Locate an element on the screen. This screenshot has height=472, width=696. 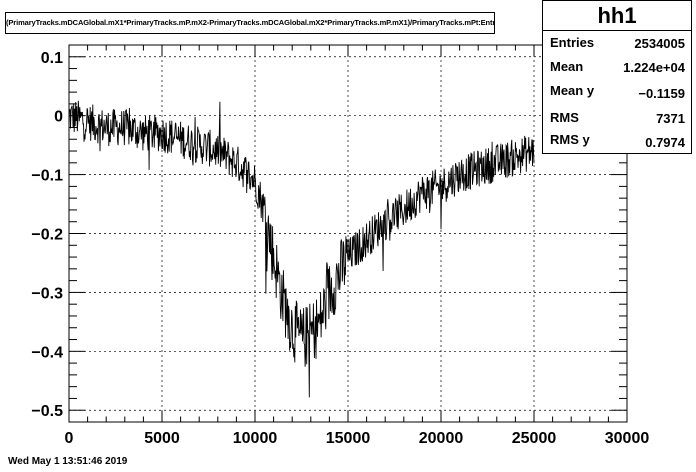
y-tick-label: −0.2 is located at coordinates (47, 235).